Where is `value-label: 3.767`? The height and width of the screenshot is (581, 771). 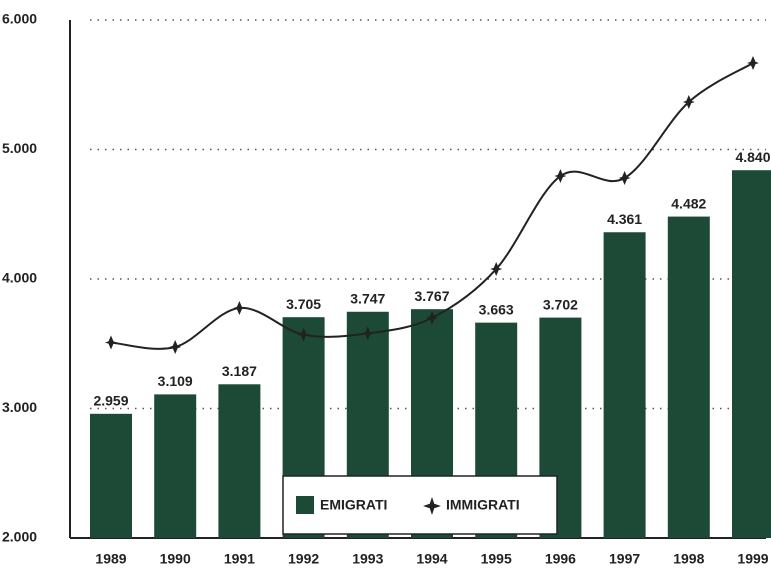
value-label: 3.767 is located at coordinates (431, 296).